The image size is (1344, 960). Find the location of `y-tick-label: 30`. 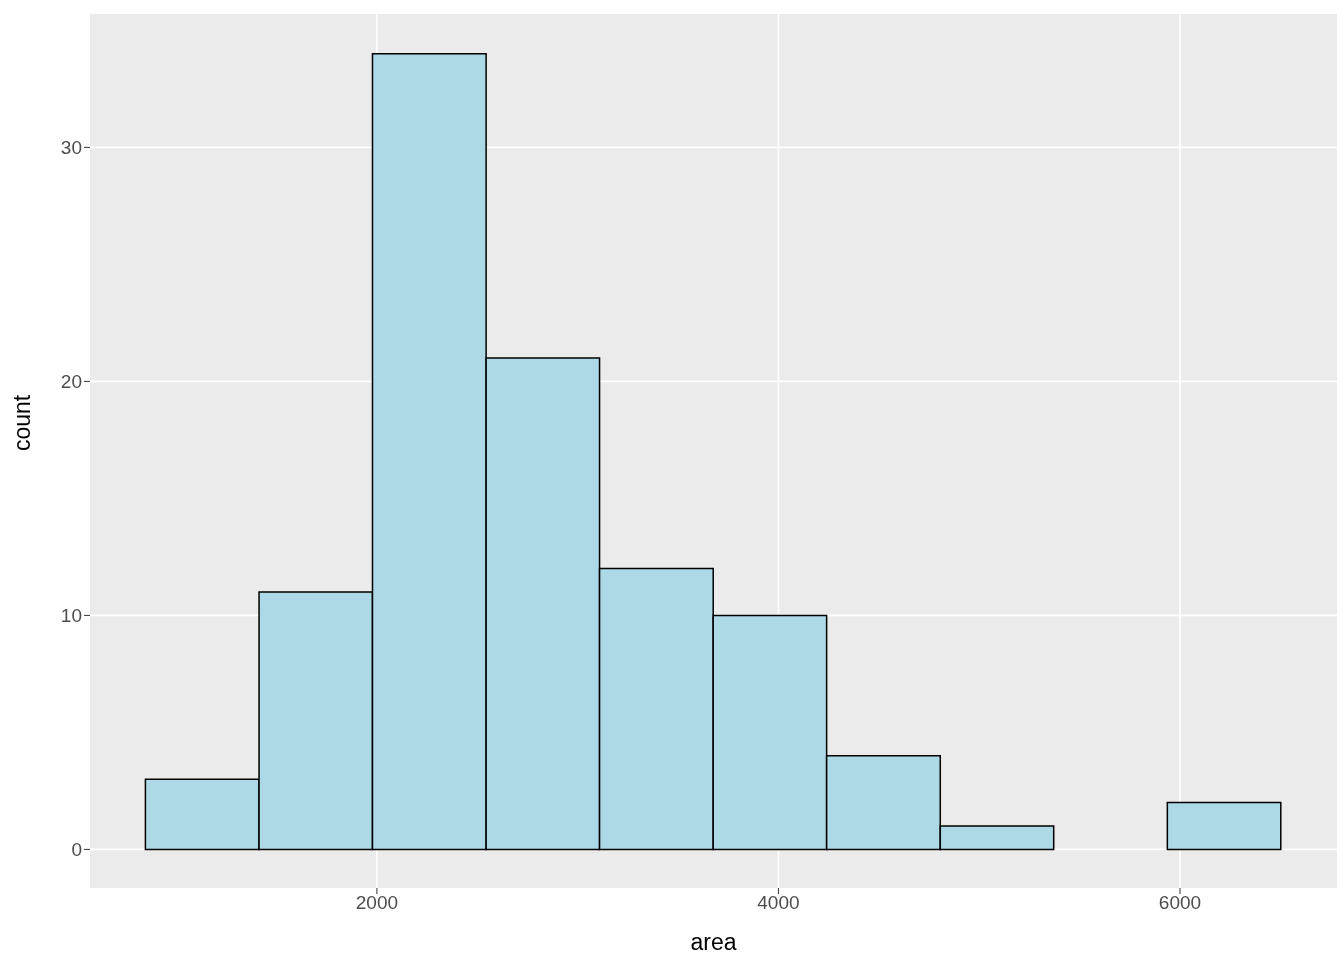

y-tick-label: 30 is located at coordinates (71, 148).